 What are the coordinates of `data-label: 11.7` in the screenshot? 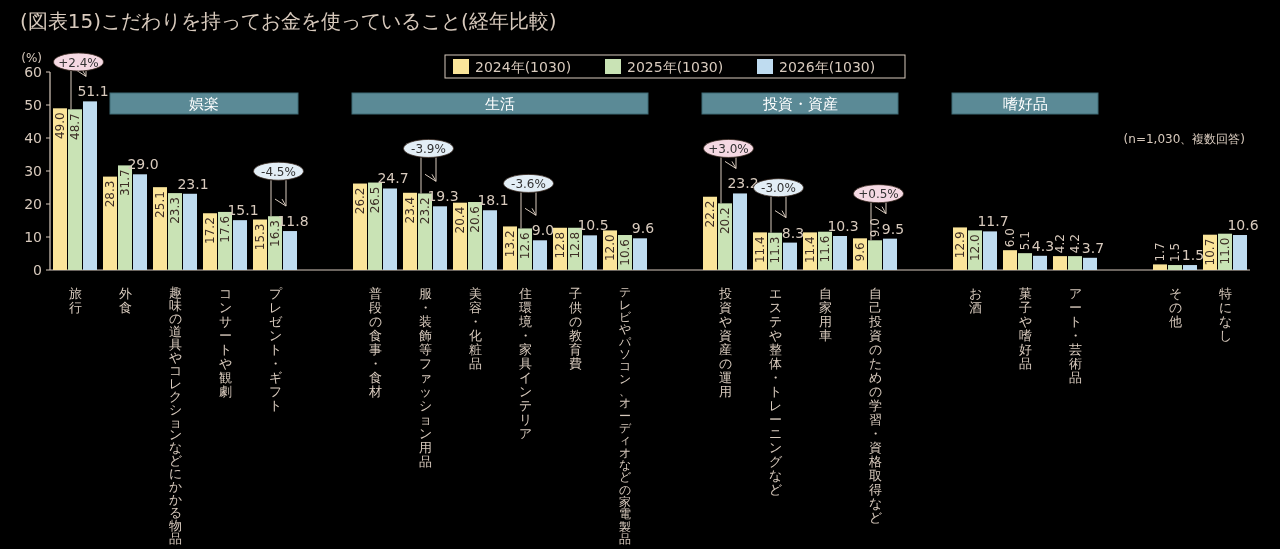 It's located at (993, 221).